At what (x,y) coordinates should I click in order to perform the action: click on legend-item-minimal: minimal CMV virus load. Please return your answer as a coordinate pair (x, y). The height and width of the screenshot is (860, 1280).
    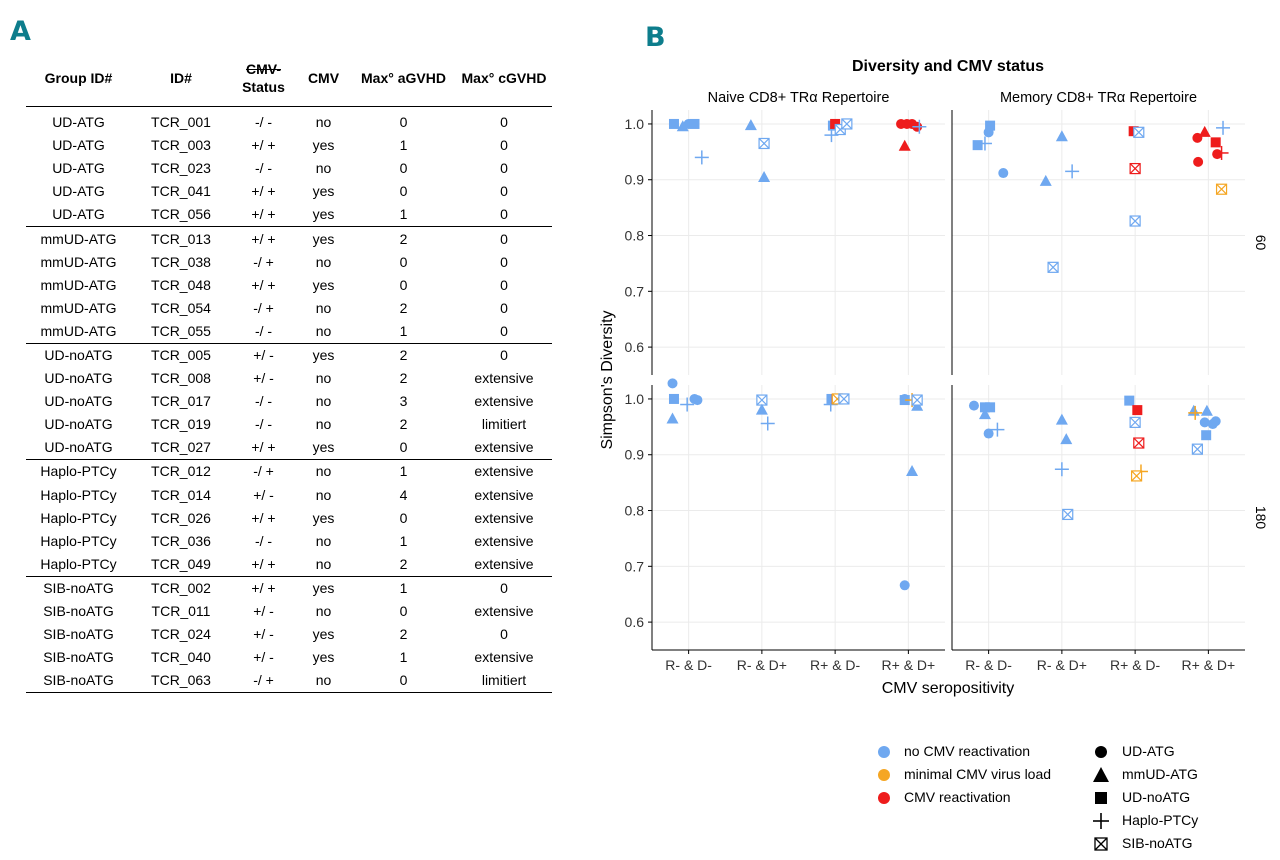
    Looking at the image, I should click on (964, 774).